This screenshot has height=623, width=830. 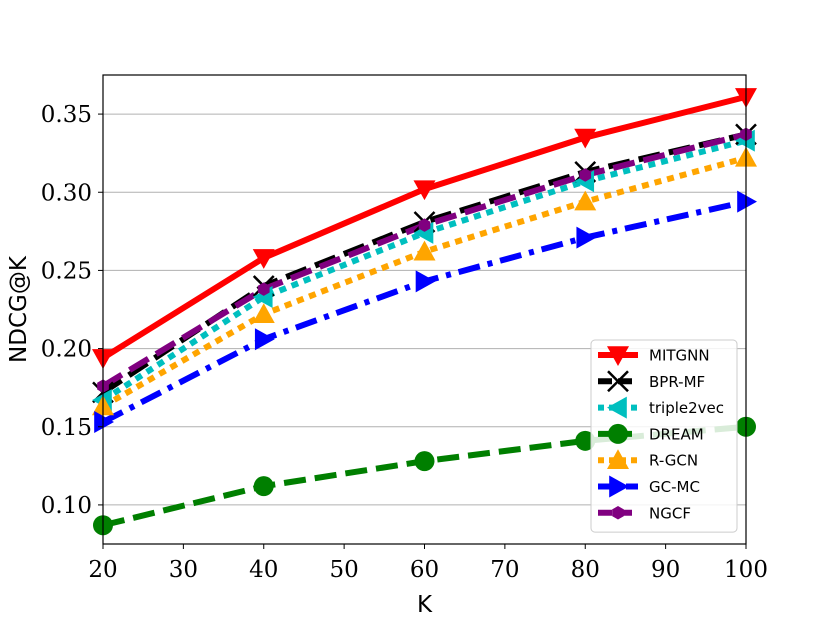 What do you see at coordinates (674, 487) in the screenshot?
I see `legend-label: GC-MC` at bounding box center [674, 487].